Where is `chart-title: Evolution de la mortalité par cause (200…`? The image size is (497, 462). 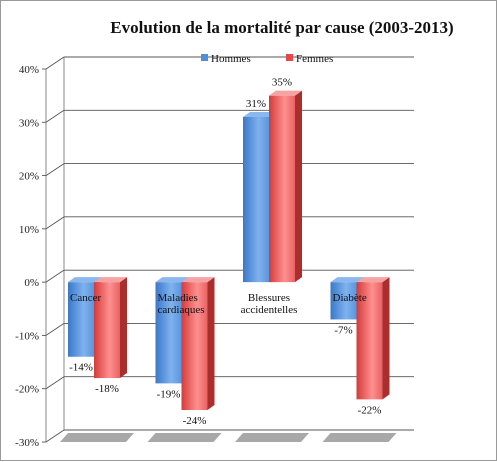 chart-title: Evolution de la mortalité par cause (200… is located at coordinates (281, 27).